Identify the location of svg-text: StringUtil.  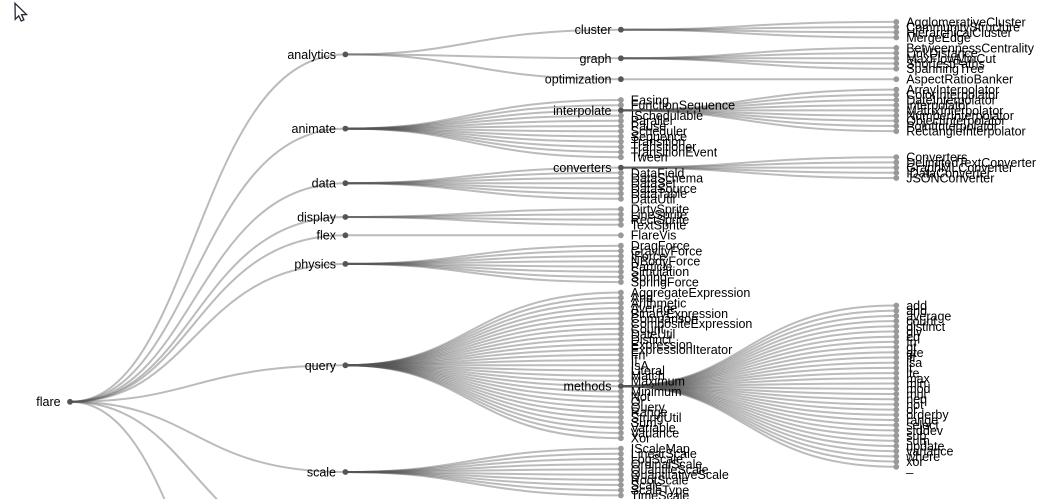
(656, 418).